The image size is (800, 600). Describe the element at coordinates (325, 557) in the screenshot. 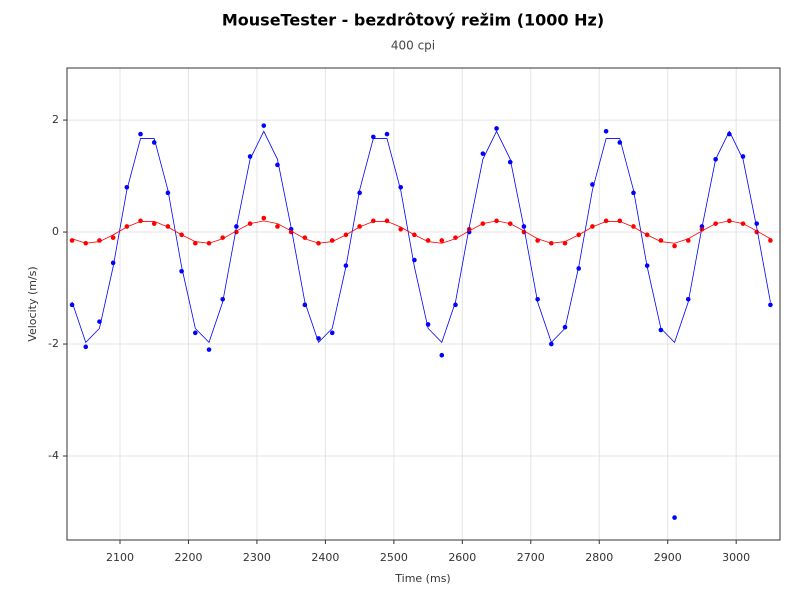

I see `x-tick-label: 2400` at that location.